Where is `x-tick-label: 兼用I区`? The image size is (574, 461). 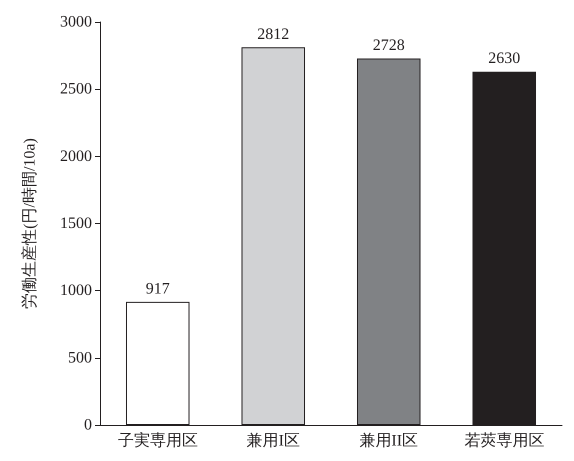 x-tick-label: 兼用I区 is located at coordinates (273, 441).